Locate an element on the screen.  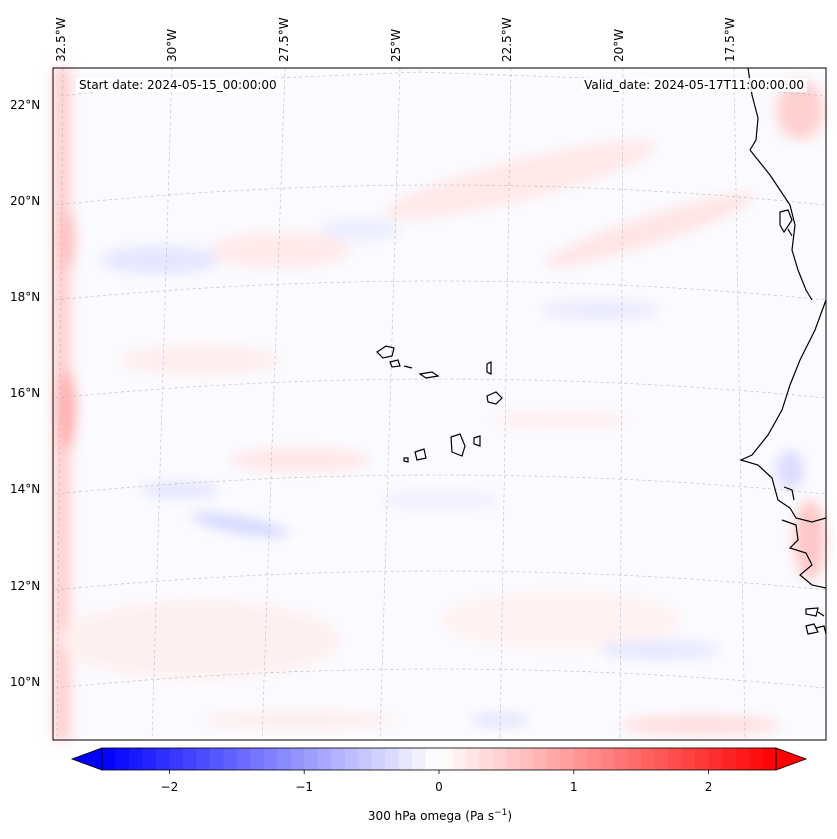
lat-label-14n: 14°N is located at coordinates (25, 489).